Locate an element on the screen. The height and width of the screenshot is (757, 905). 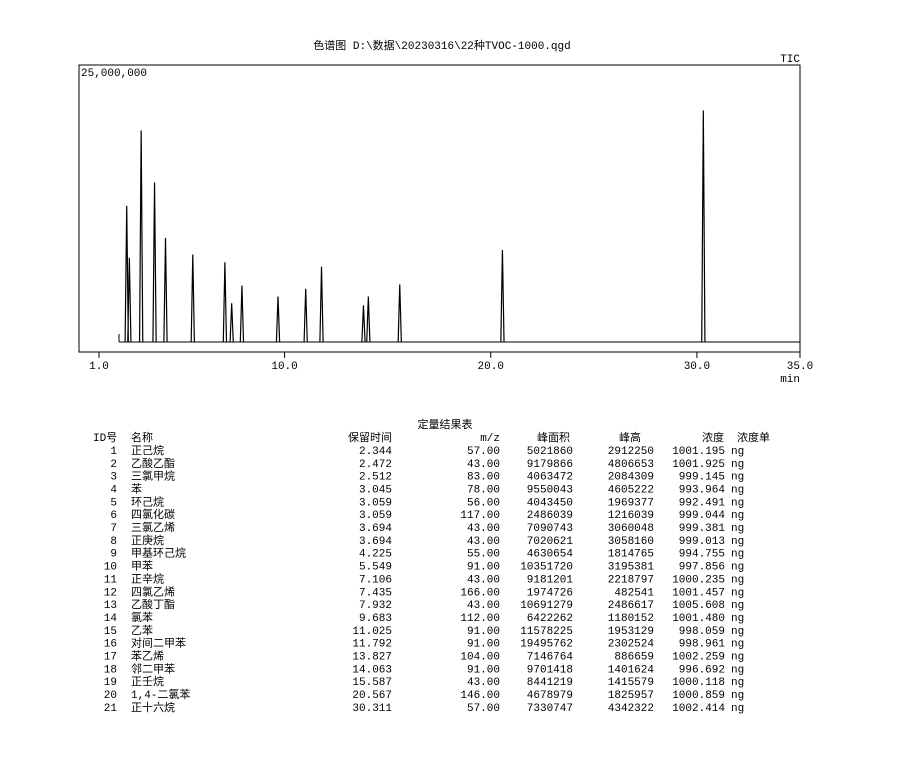
table-cell: 1001.457 is located at coordinates (698, 593).